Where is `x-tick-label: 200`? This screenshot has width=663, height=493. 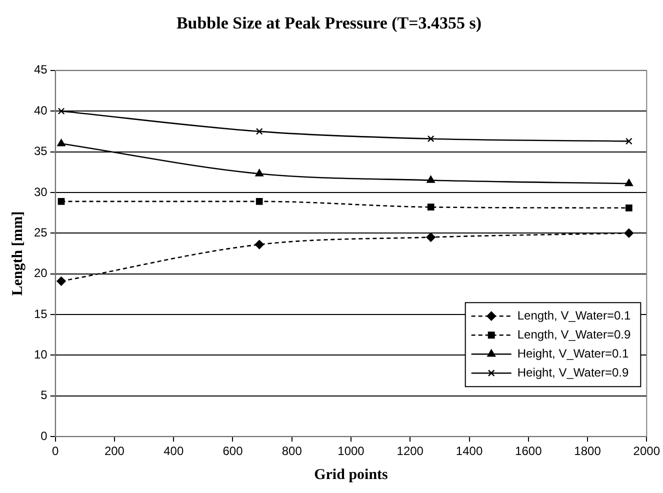
x-tick-label: 200 is located at coordinates (114, 451).